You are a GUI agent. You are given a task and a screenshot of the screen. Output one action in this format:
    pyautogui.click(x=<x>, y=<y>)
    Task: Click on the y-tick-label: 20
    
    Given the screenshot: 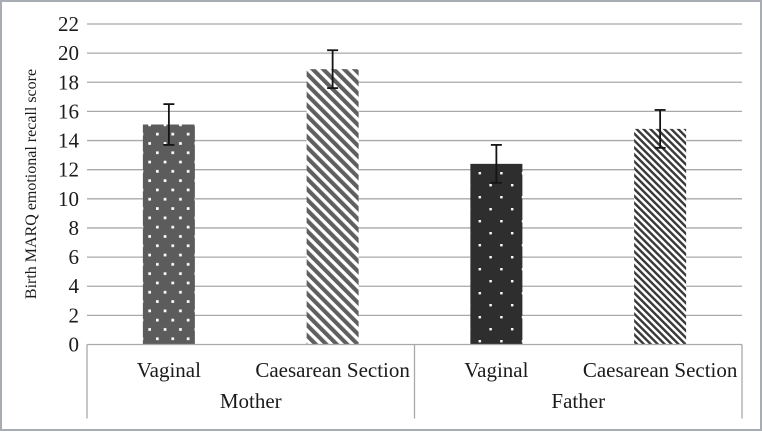 What is the action you would take?
    pyautogui.click(x=68, y=53)
    